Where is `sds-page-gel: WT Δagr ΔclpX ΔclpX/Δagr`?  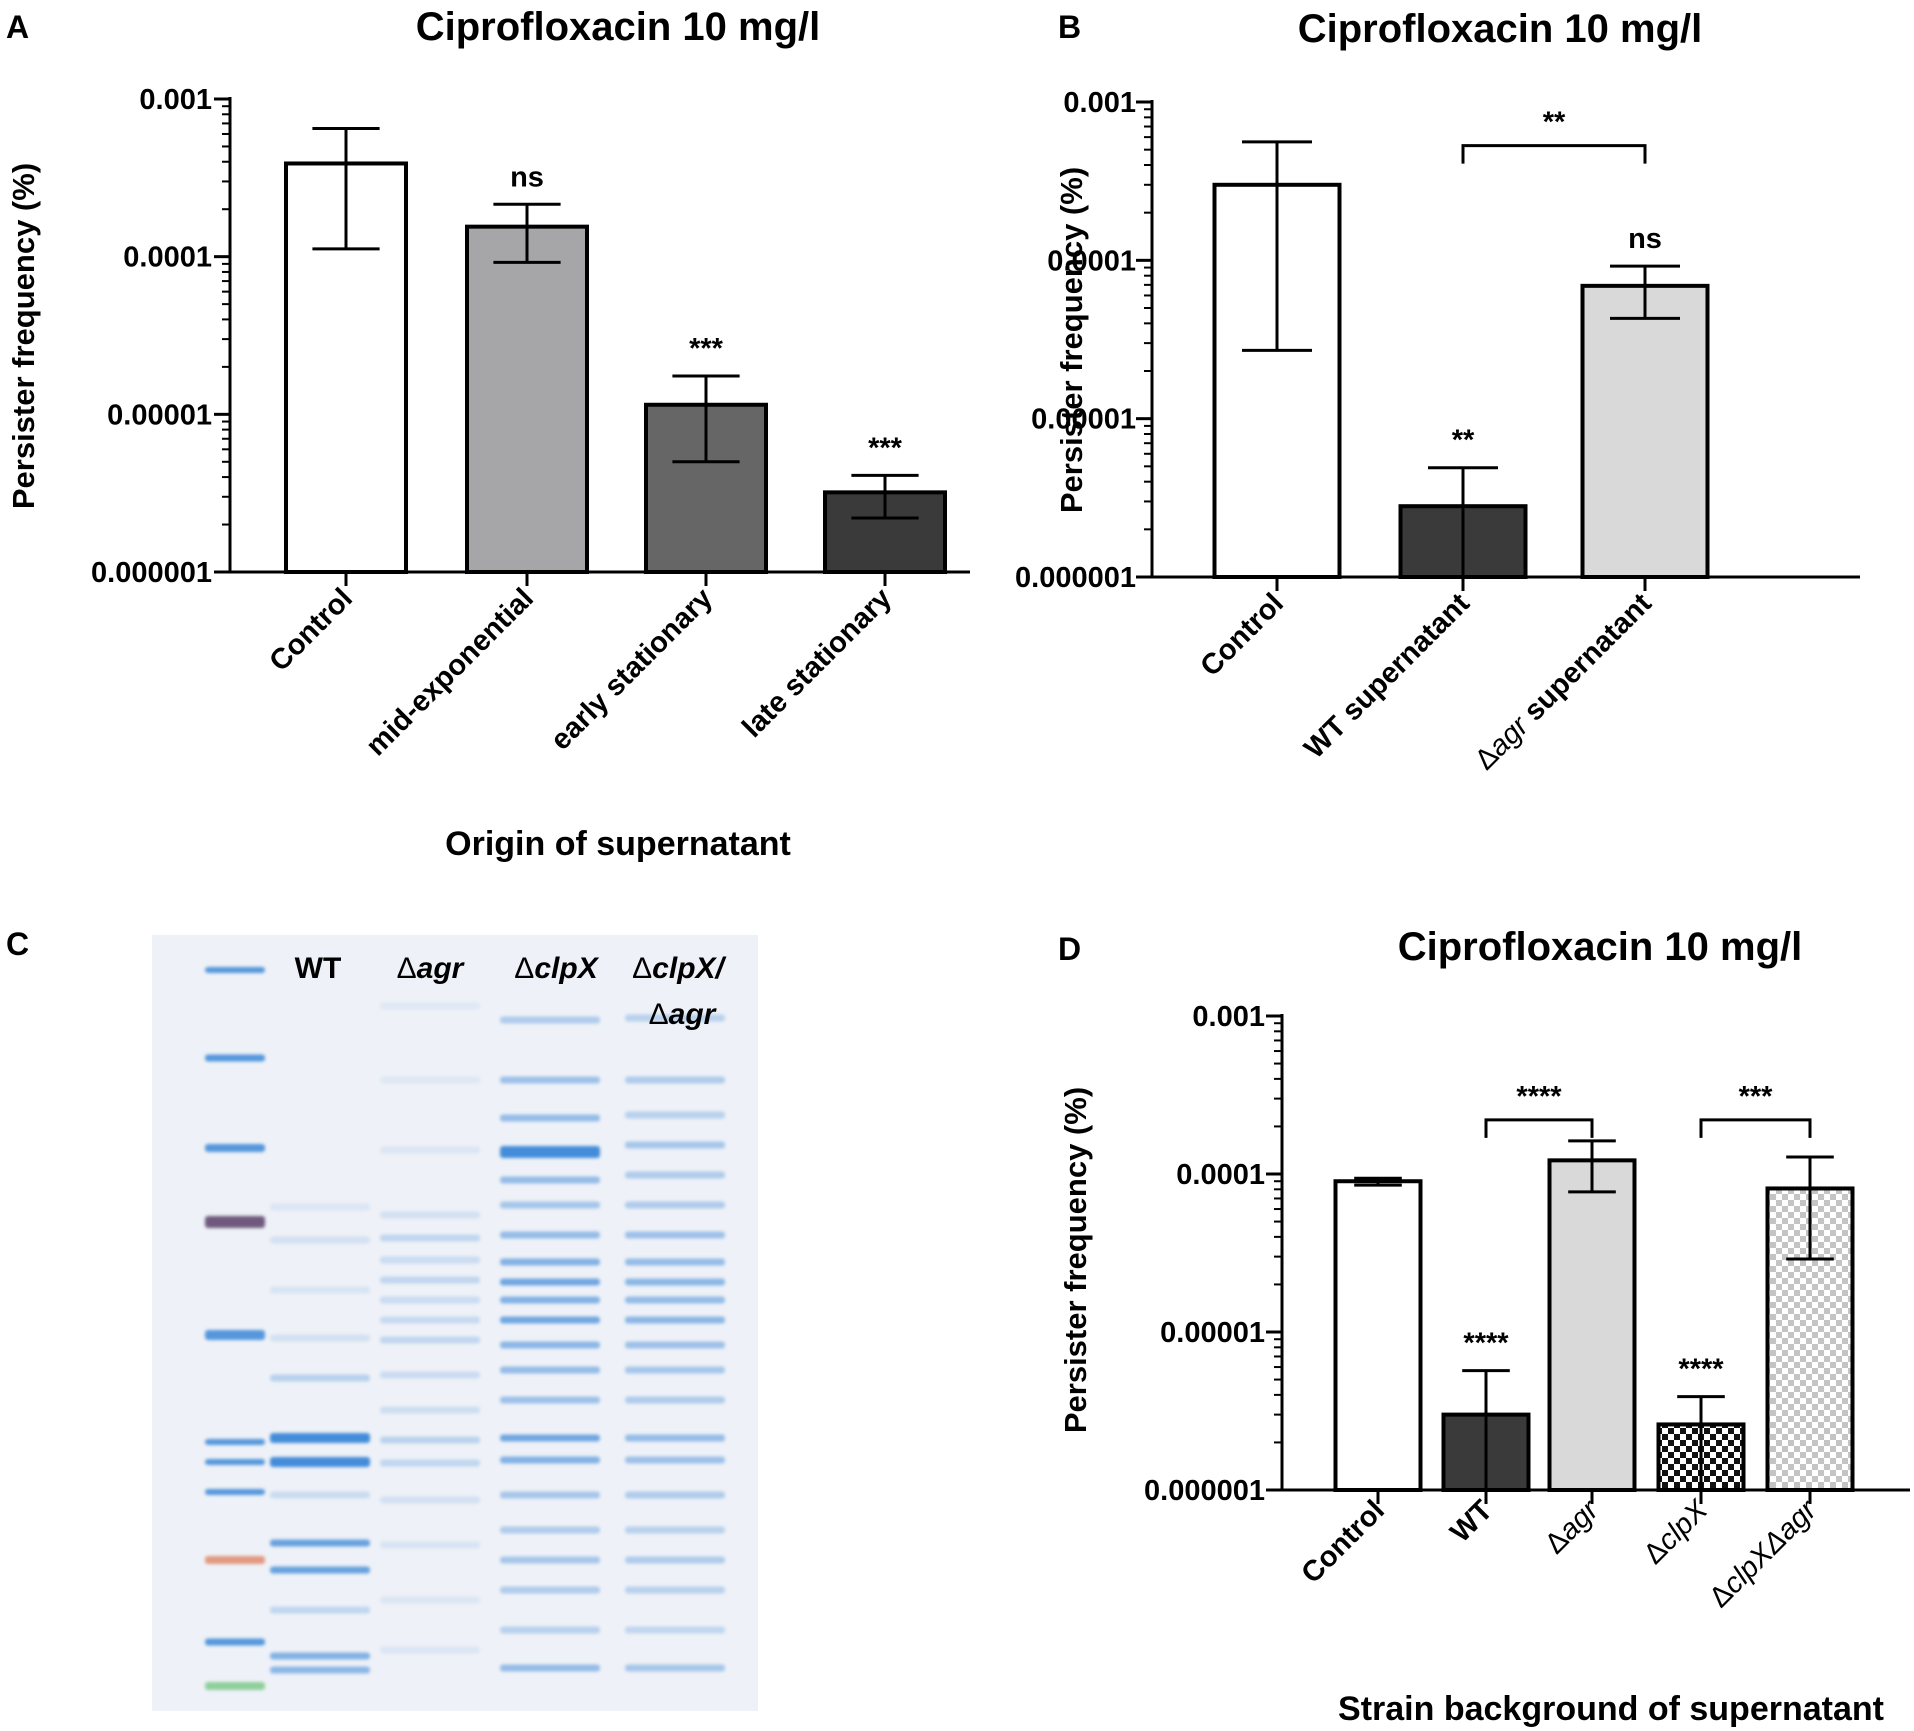
sds-page-gel: WT Δagr ΔclpX ΔclpX/Δagr is located at coordinates (455, 1323).